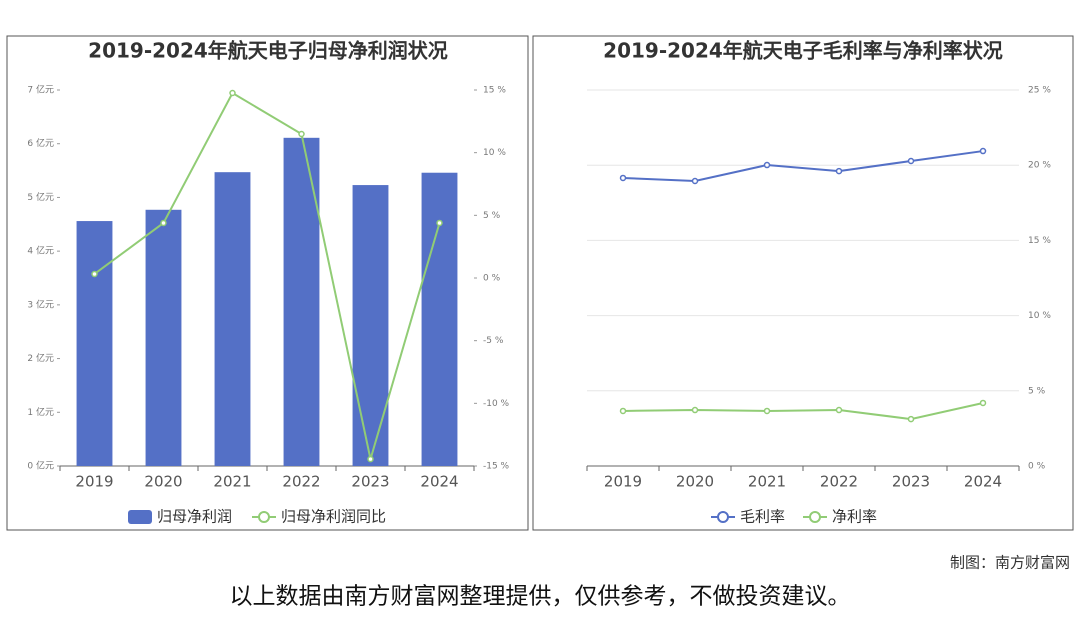  Describe the element at coordinates (40, 197) in the screenshot. I see `y-tick-label: 5 亿元` at that location.